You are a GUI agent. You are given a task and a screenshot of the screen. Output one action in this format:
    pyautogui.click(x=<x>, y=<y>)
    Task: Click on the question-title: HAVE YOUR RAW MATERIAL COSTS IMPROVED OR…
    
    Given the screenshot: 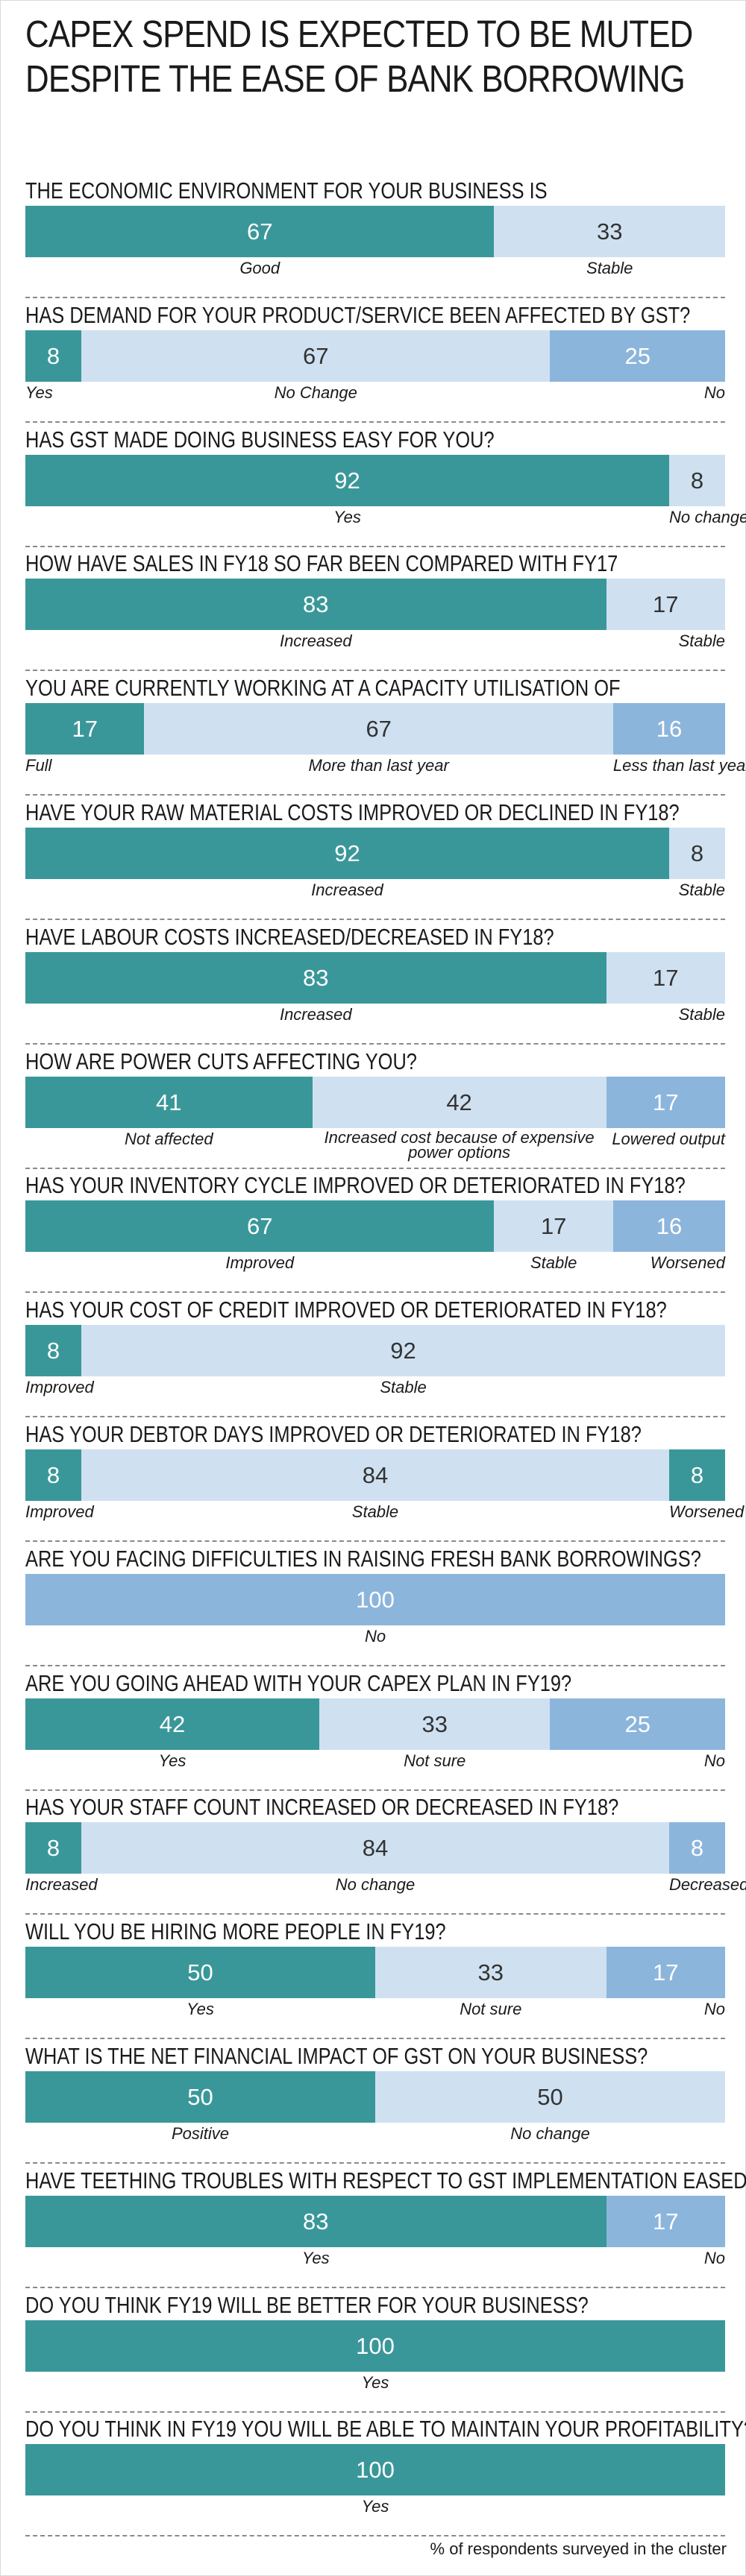 What is the action you would take?
    pyautogui.click(x=352, y=812)
    